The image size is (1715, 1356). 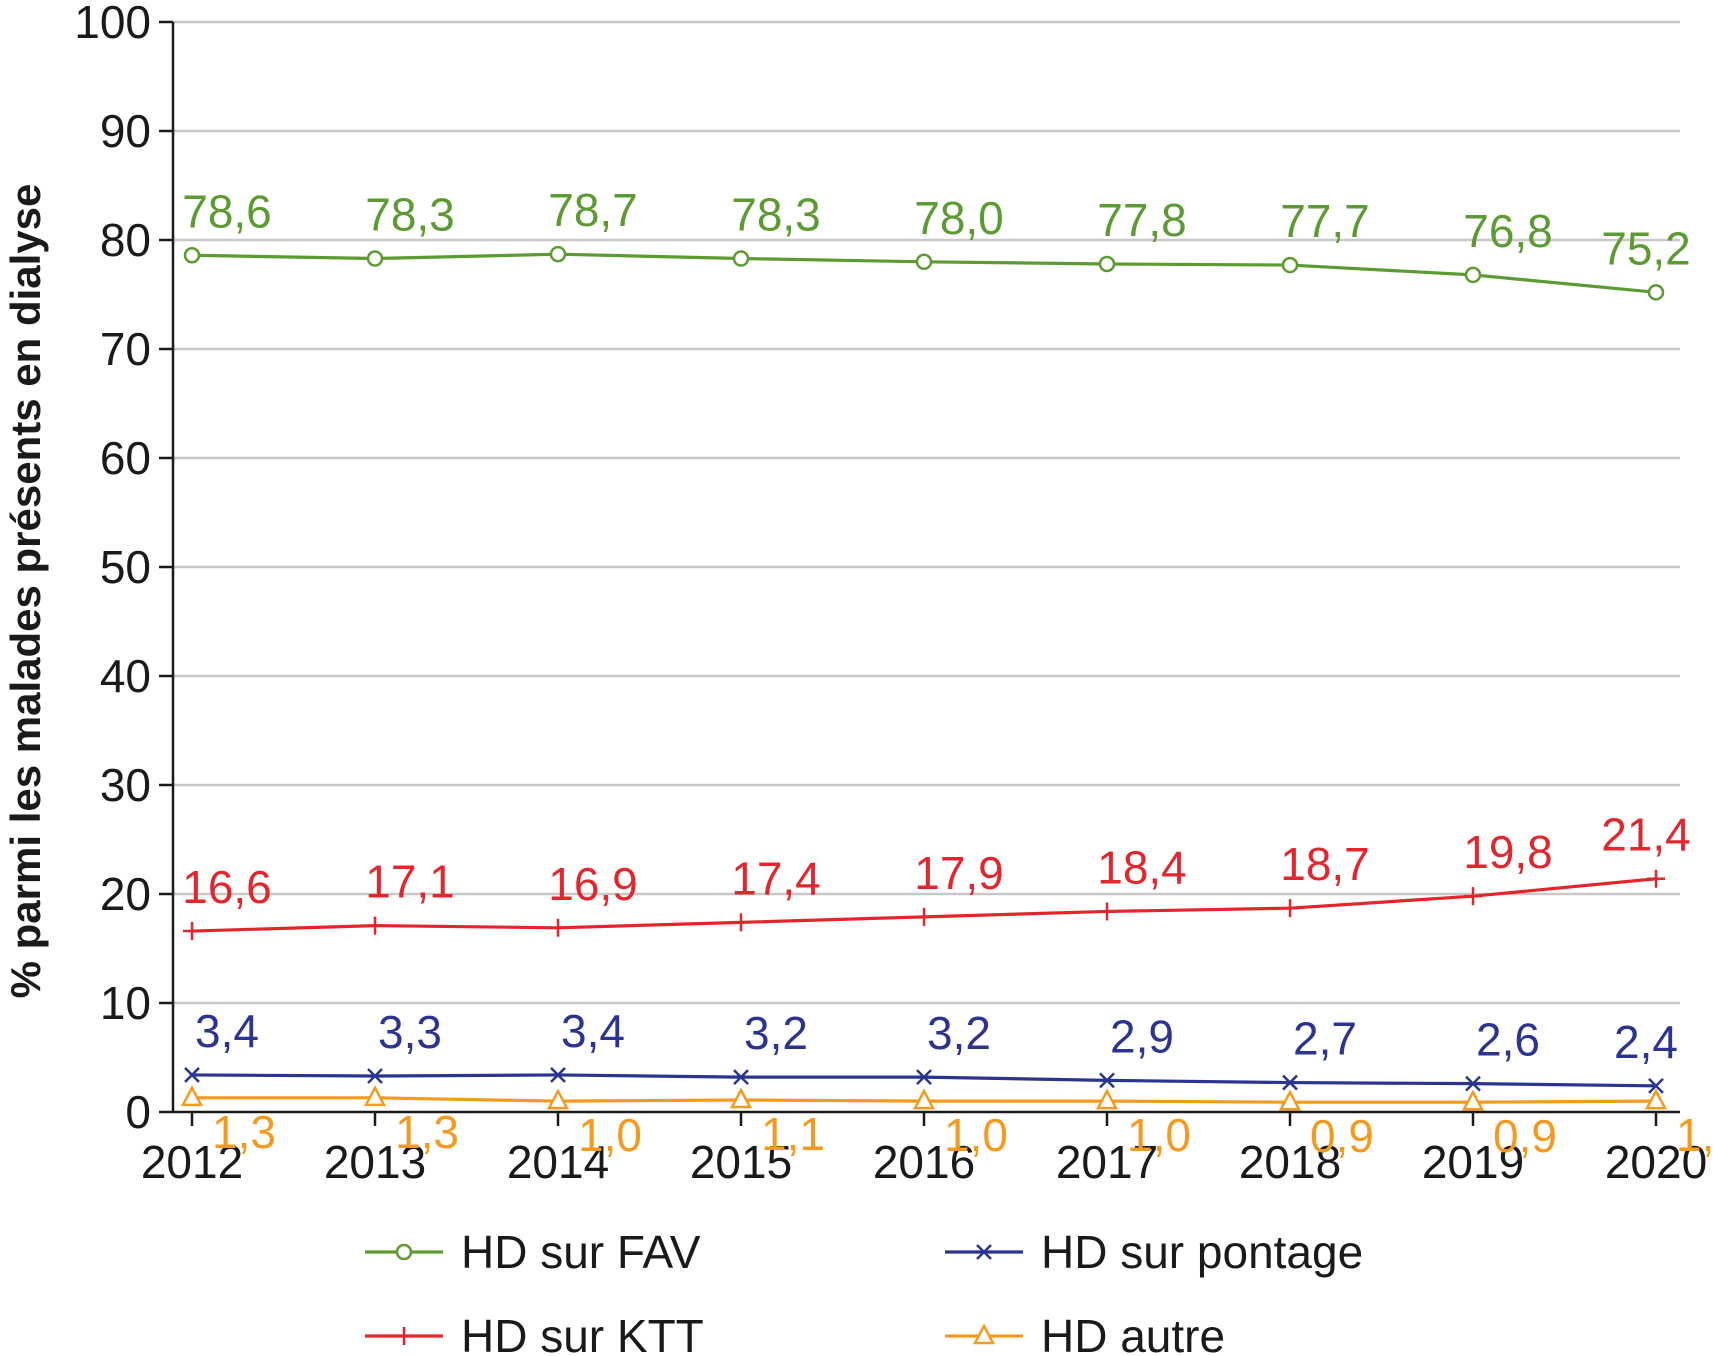 I want to click on data-label: 21,4, so click(x=1646, y=835).